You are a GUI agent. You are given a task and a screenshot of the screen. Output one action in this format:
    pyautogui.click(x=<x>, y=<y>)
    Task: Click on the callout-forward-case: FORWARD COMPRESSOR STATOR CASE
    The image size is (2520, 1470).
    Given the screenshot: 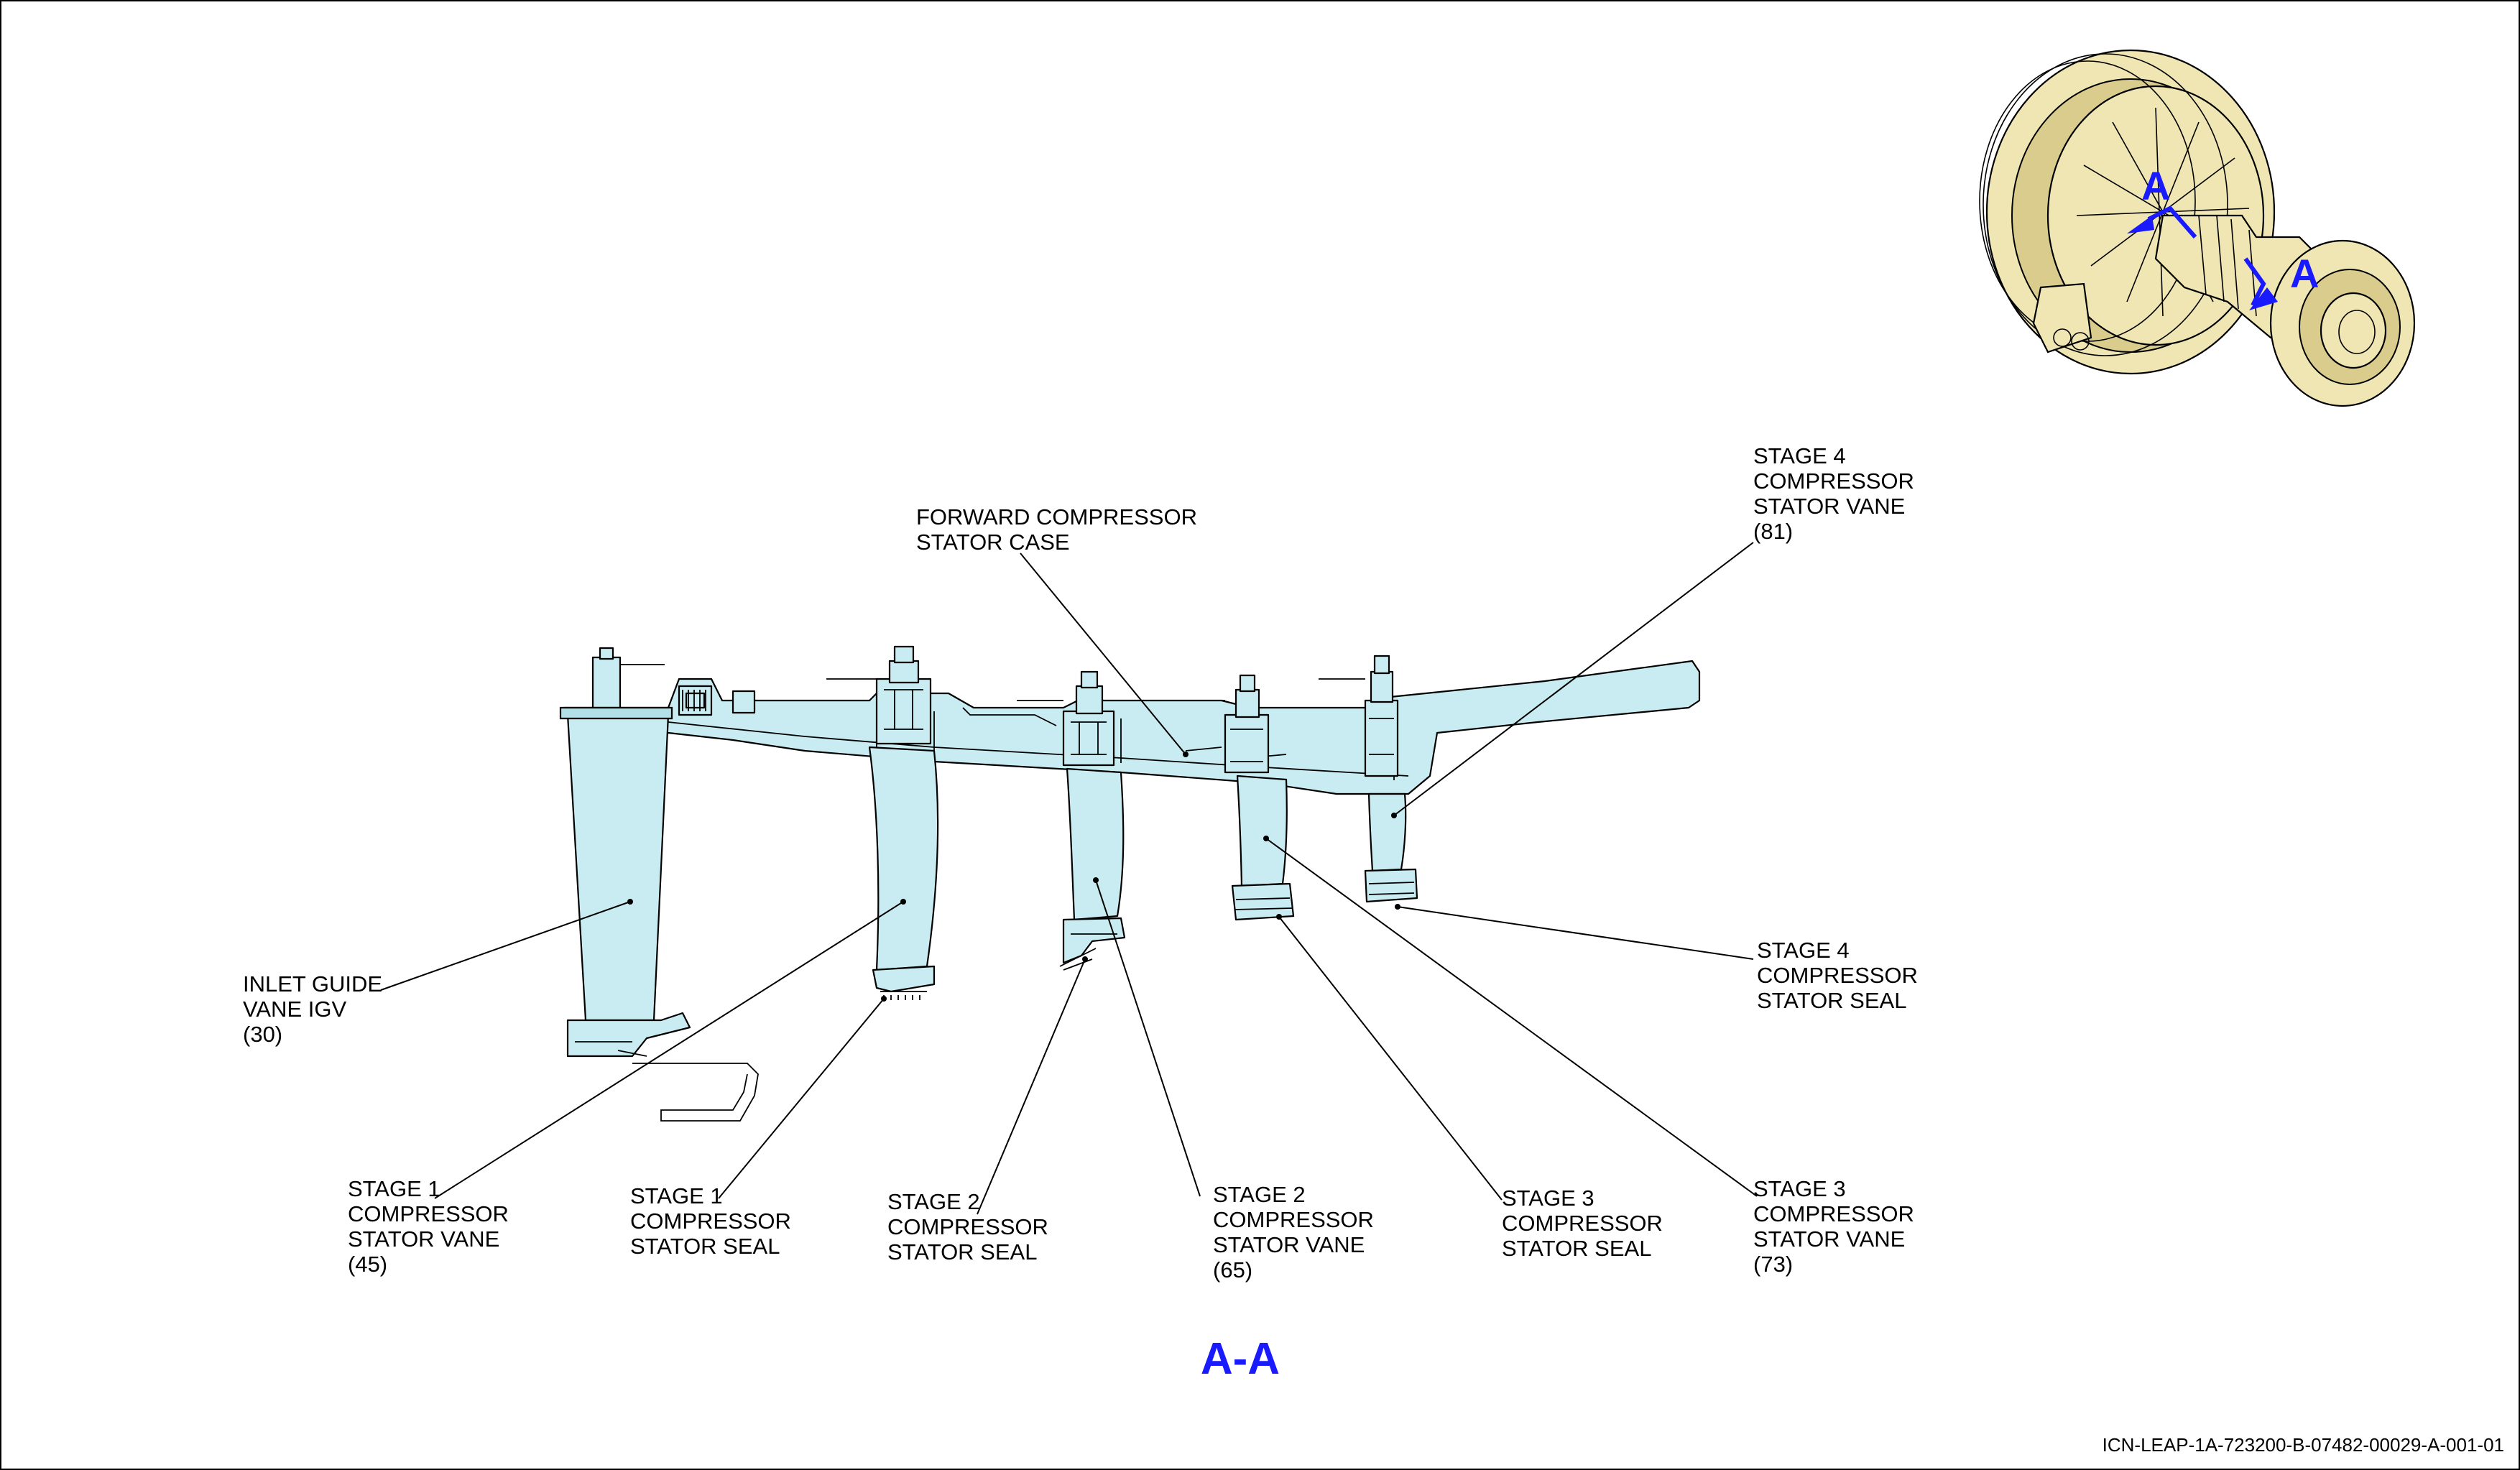 What is the action you would take?
    pyautogui.click(x=1056, y=530)
    